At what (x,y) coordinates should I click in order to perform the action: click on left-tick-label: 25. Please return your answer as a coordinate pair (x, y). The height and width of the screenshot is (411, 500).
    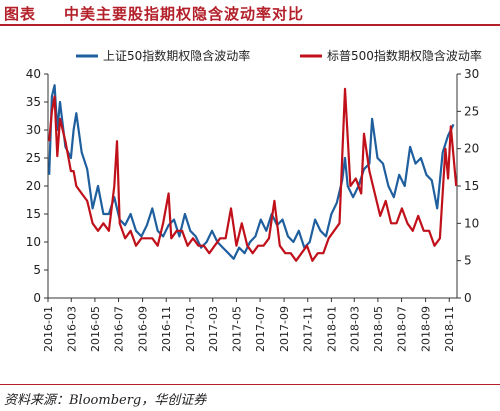
    Looking at the image, I should click on (33, 158).